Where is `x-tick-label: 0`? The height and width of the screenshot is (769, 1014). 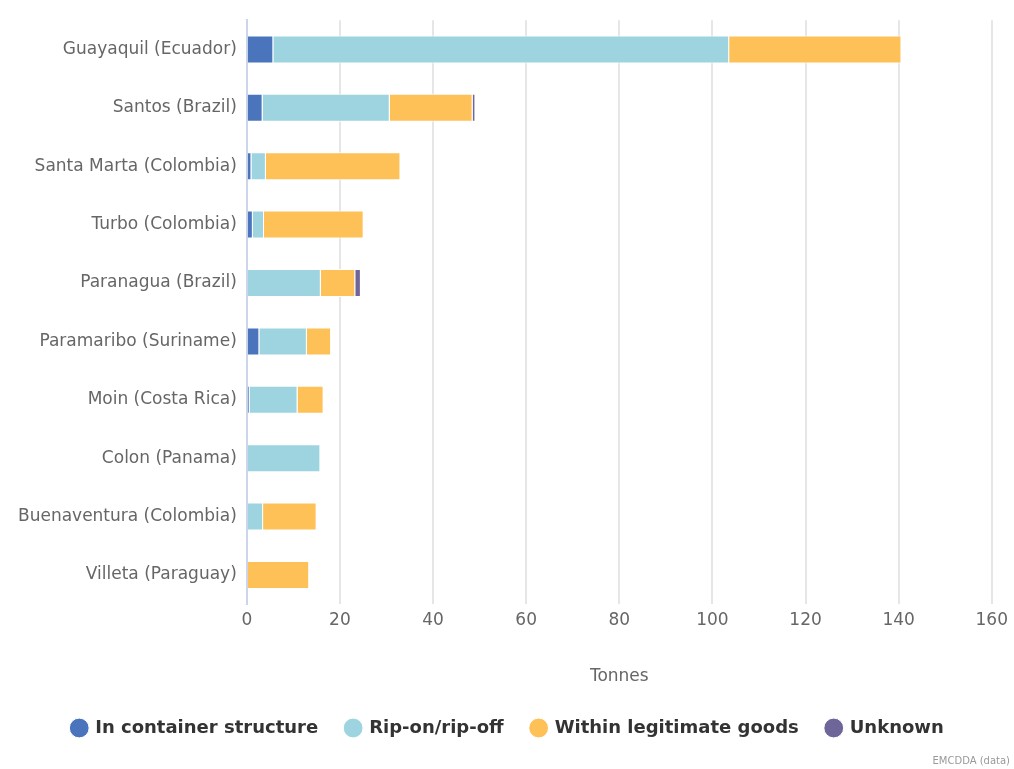 x-tick-label: 0 is located at coordinates (247, 618).